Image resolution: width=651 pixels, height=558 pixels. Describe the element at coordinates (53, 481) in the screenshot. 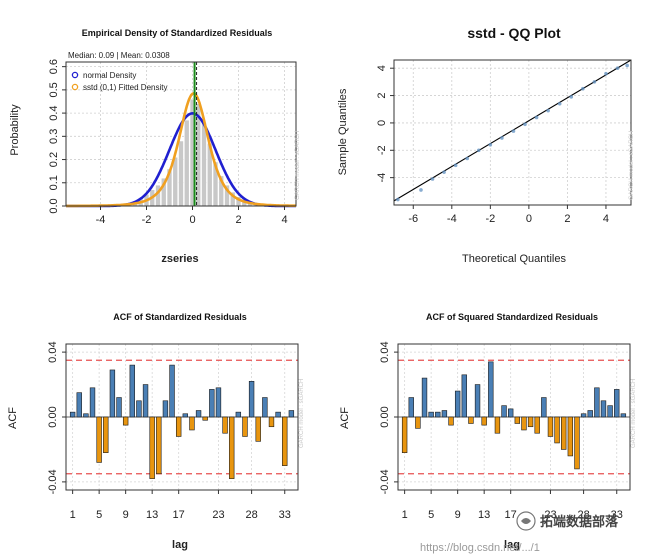

I see `acf-ytick-label: -0.04` at that location.